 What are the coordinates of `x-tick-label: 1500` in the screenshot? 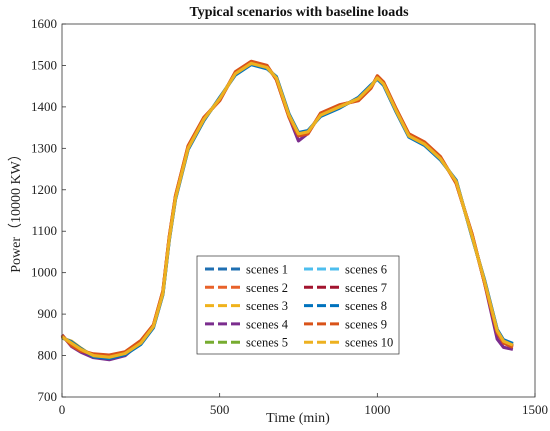 It's located at (535, 409).